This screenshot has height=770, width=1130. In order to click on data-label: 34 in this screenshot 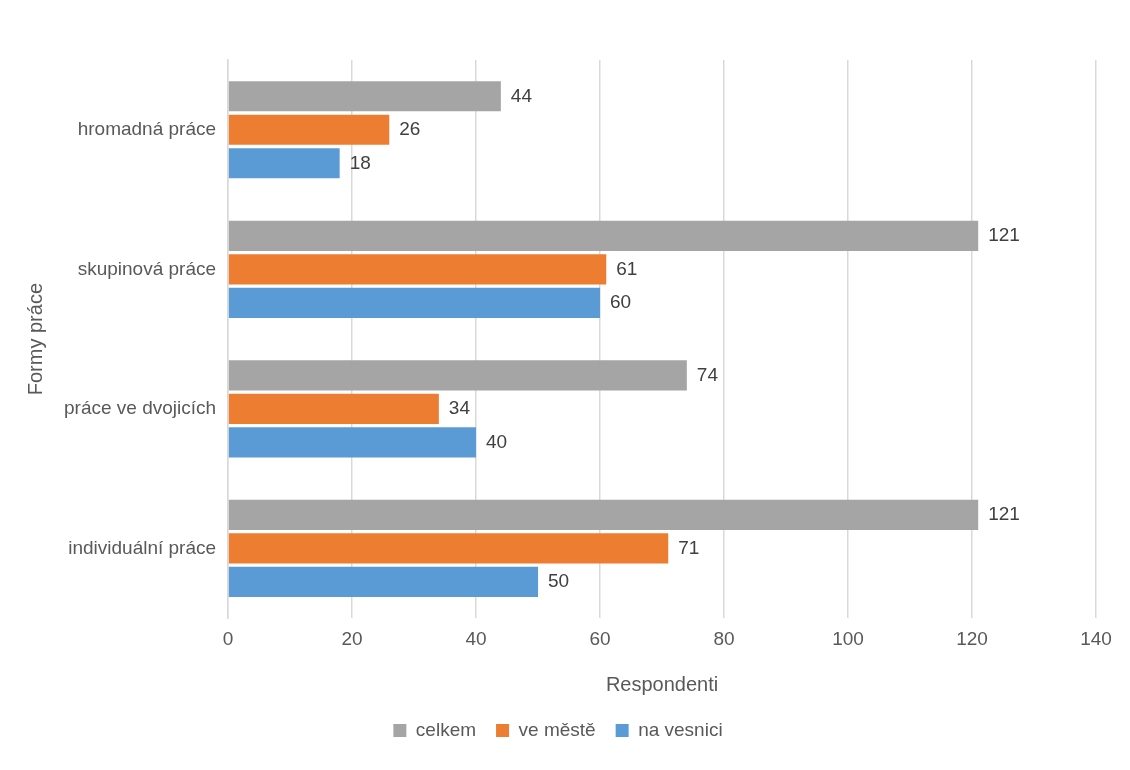, I will do `click(459, 408)`.